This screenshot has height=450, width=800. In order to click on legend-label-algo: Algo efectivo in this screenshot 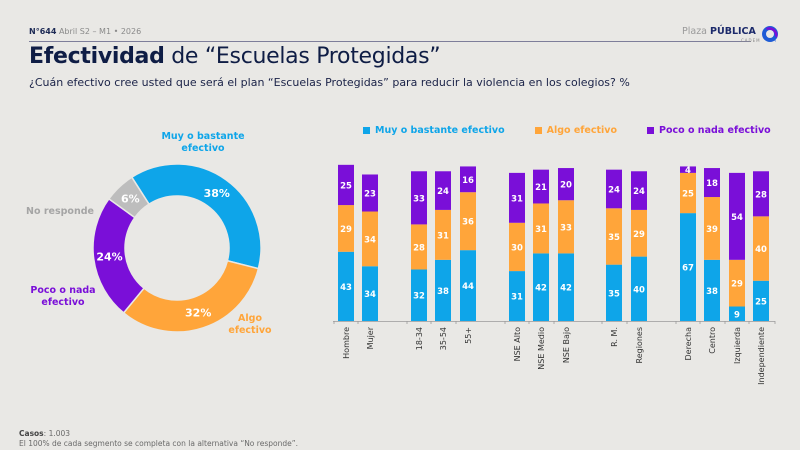, I will do `click(582, 130)`.